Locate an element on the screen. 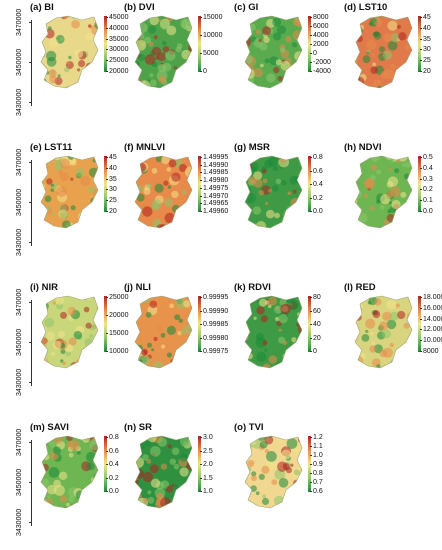  color-bar-tick-label: 1.49985 is located at coordinates (214, 173).